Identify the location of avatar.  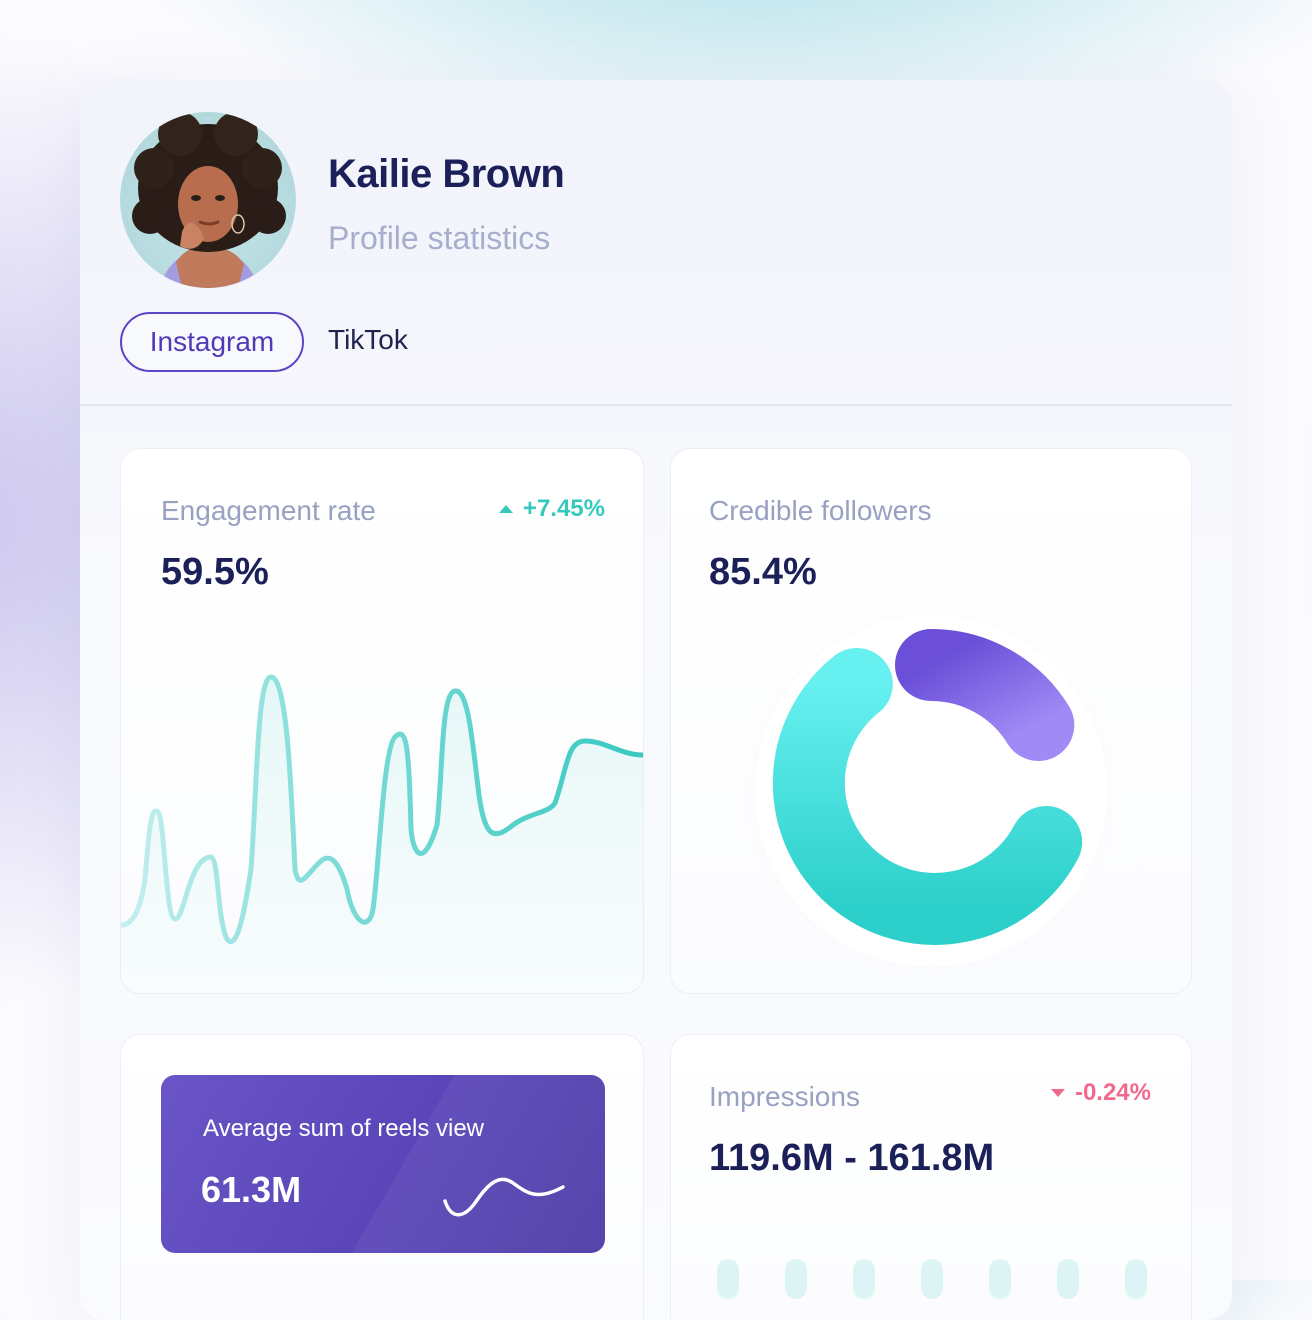
(208, 200).